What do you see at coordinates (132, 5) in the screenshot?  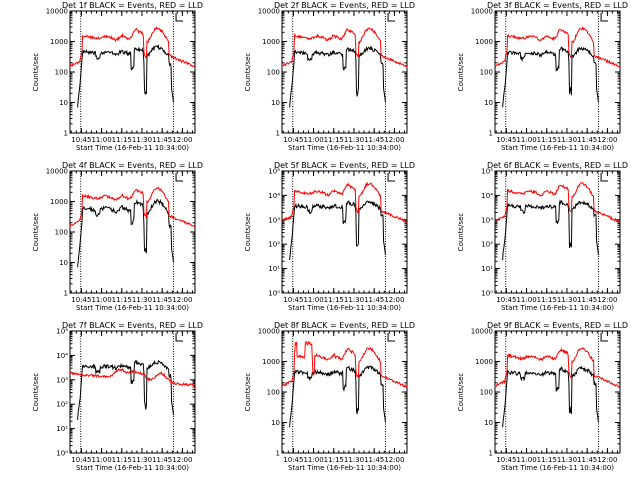 I see `panel-title: Det 1f BLACK = Events, RED = LLD` at bounding box center [132, 5].